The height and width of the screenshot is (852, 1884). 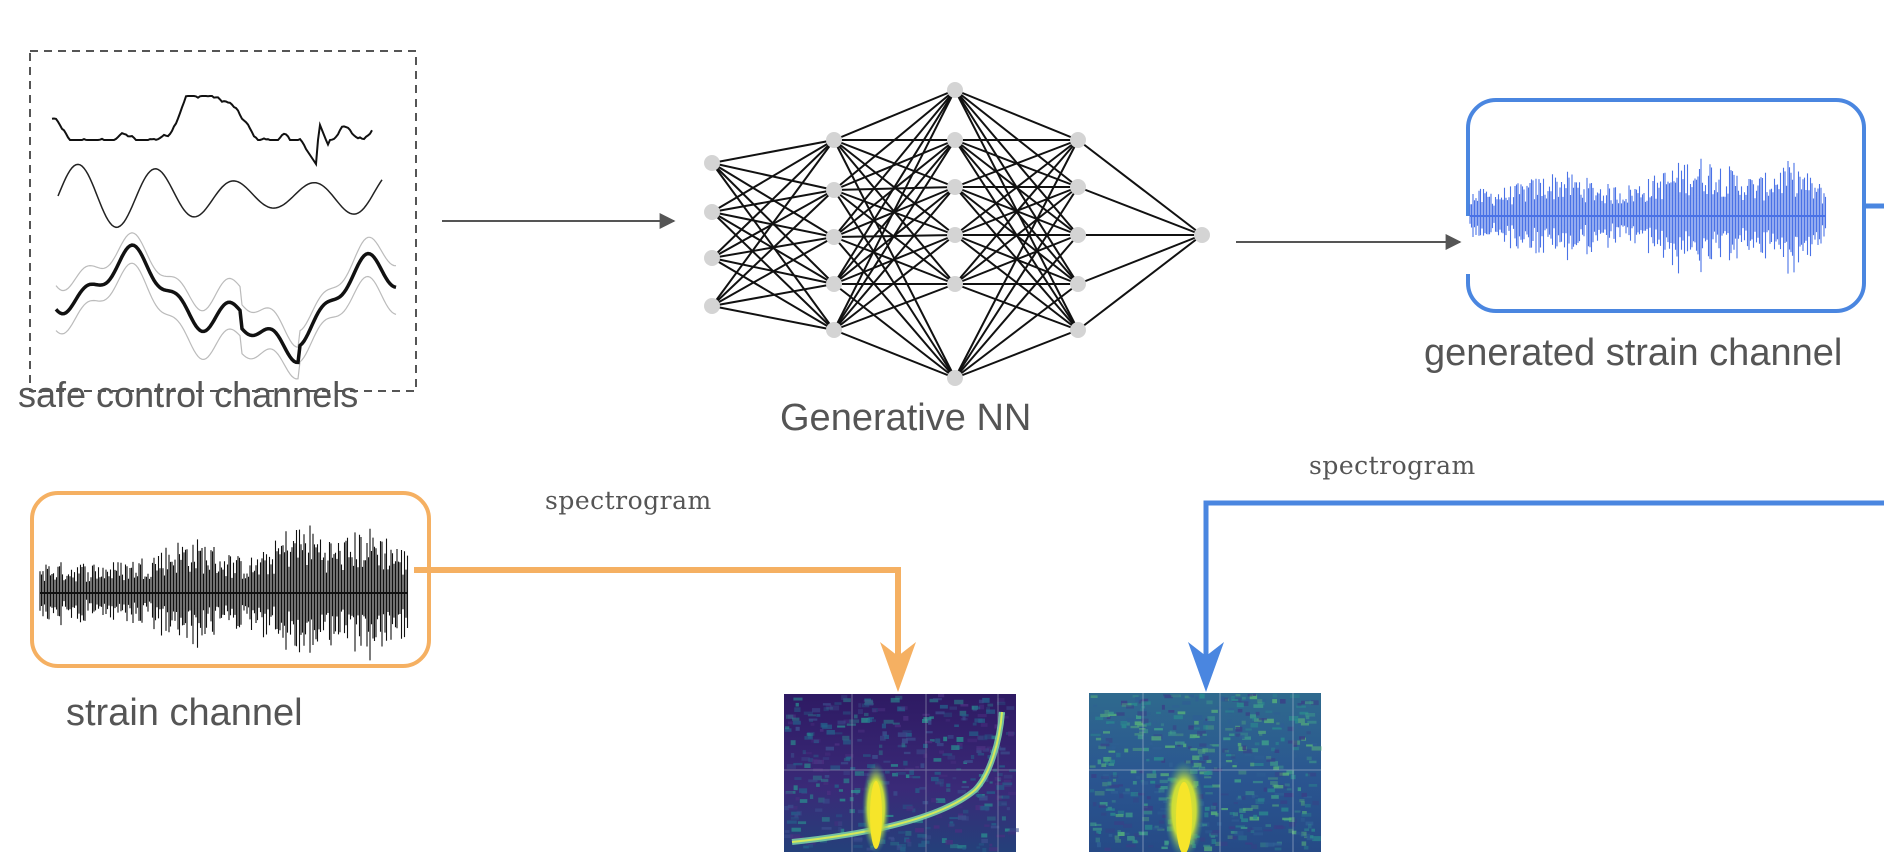 What do you see at coordinates (897, 777) in the screenshot?
I see `spectrogram-real-chirp-core` at bounding box center [897, 777].